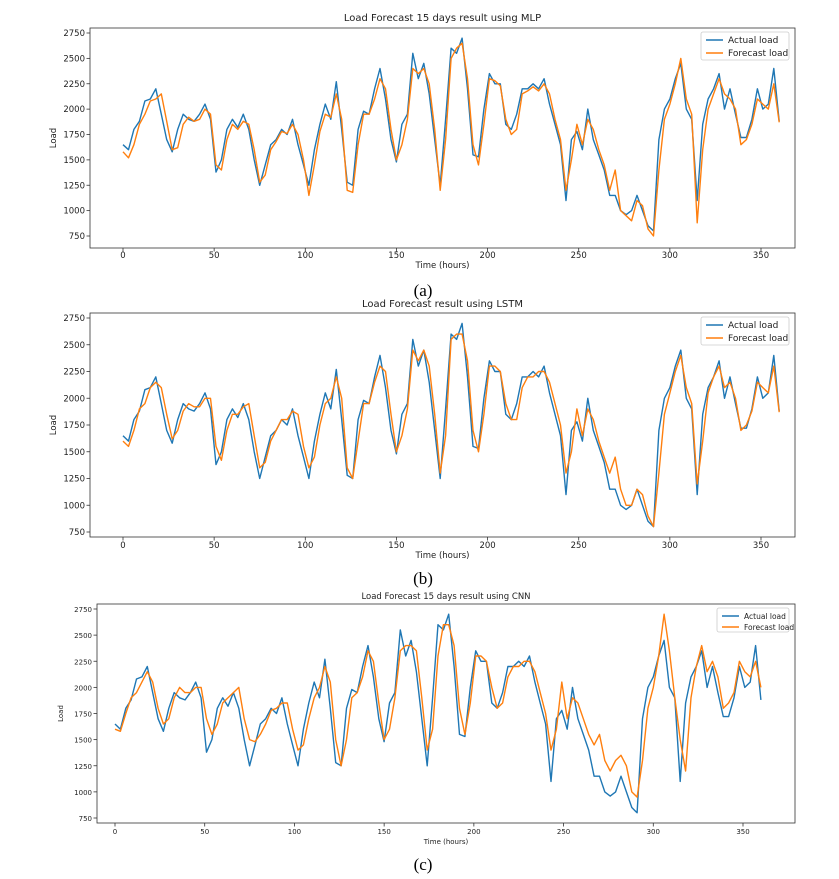  I want to click on figure-caption: (b), so click(423, 578).